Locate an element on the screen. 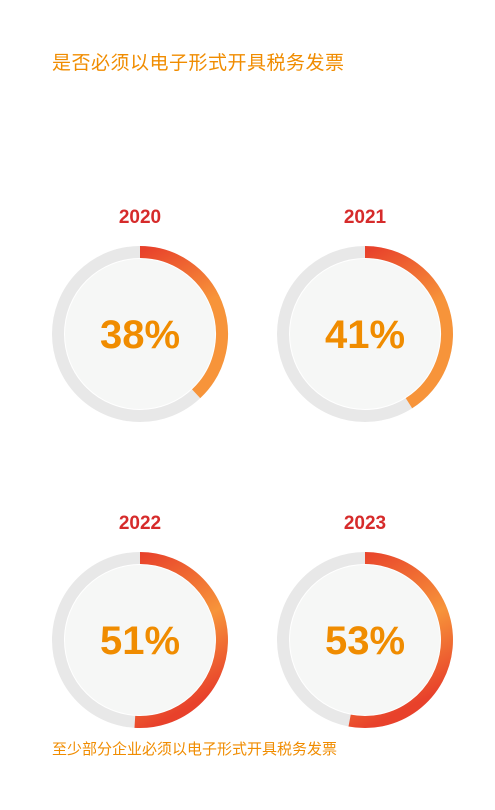 The height and width of the screenshot is (810, 495). donut-2023: 2023 53% is located at coordinates (365, 621).